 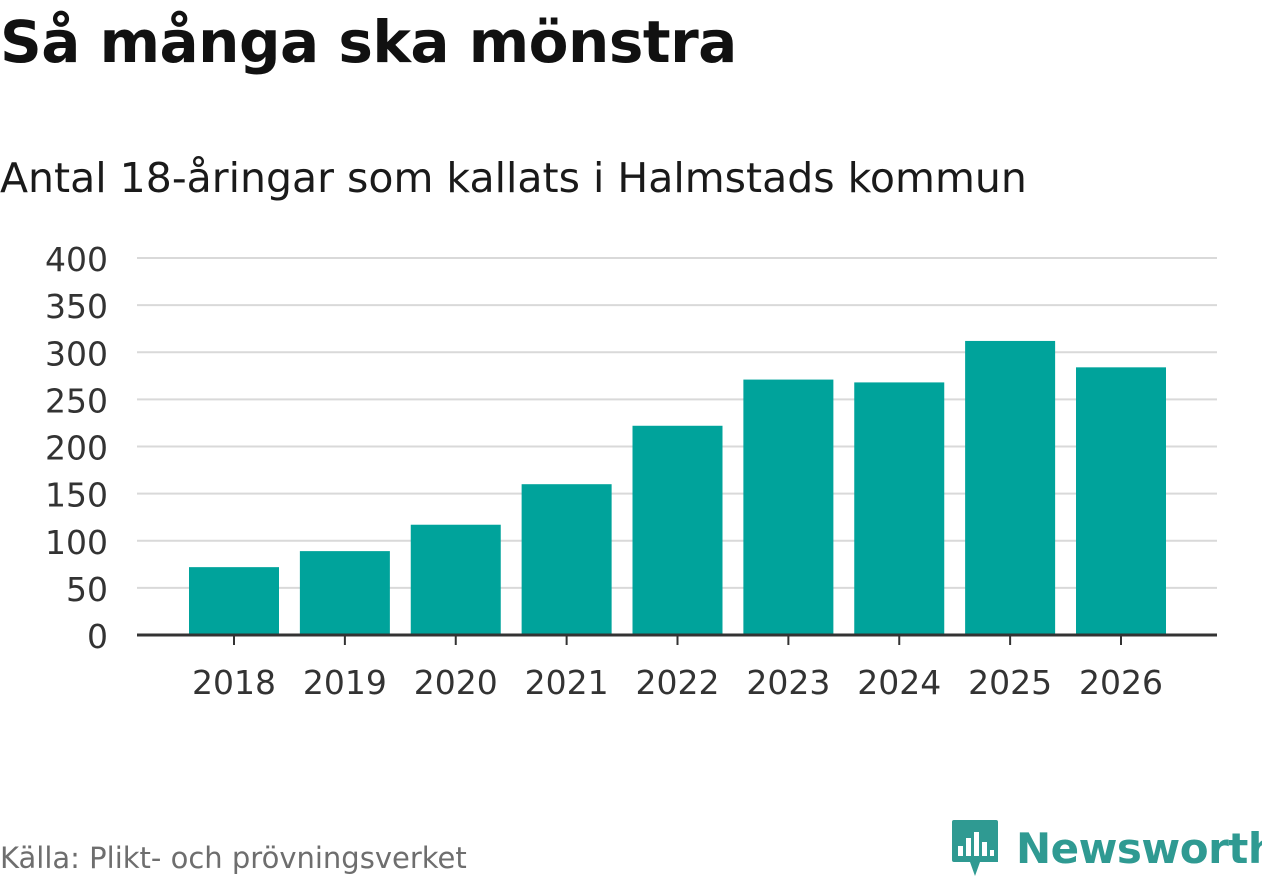 I want to click on x-tick-label: 2026, so click(x=1121, y=682).